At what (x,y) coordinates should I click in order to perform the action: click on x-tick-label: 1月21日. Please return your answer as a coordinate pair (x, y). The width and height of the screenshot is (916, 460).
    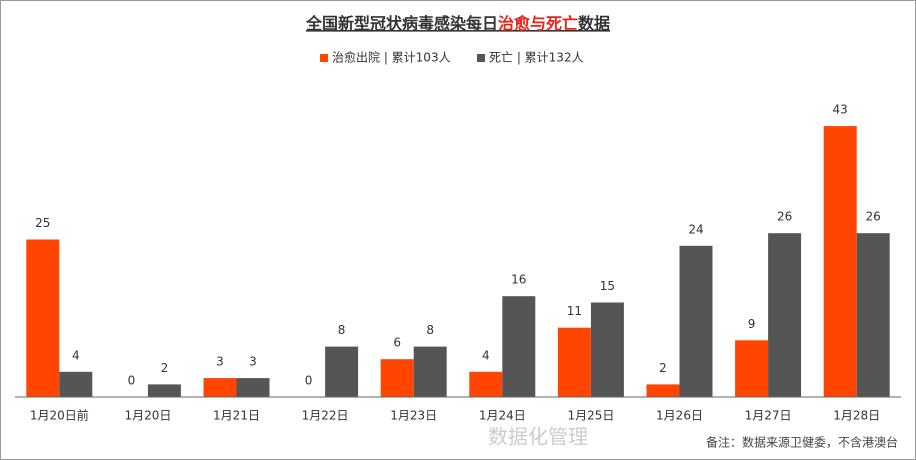
    Looking at the image, I should click on (236, 416).